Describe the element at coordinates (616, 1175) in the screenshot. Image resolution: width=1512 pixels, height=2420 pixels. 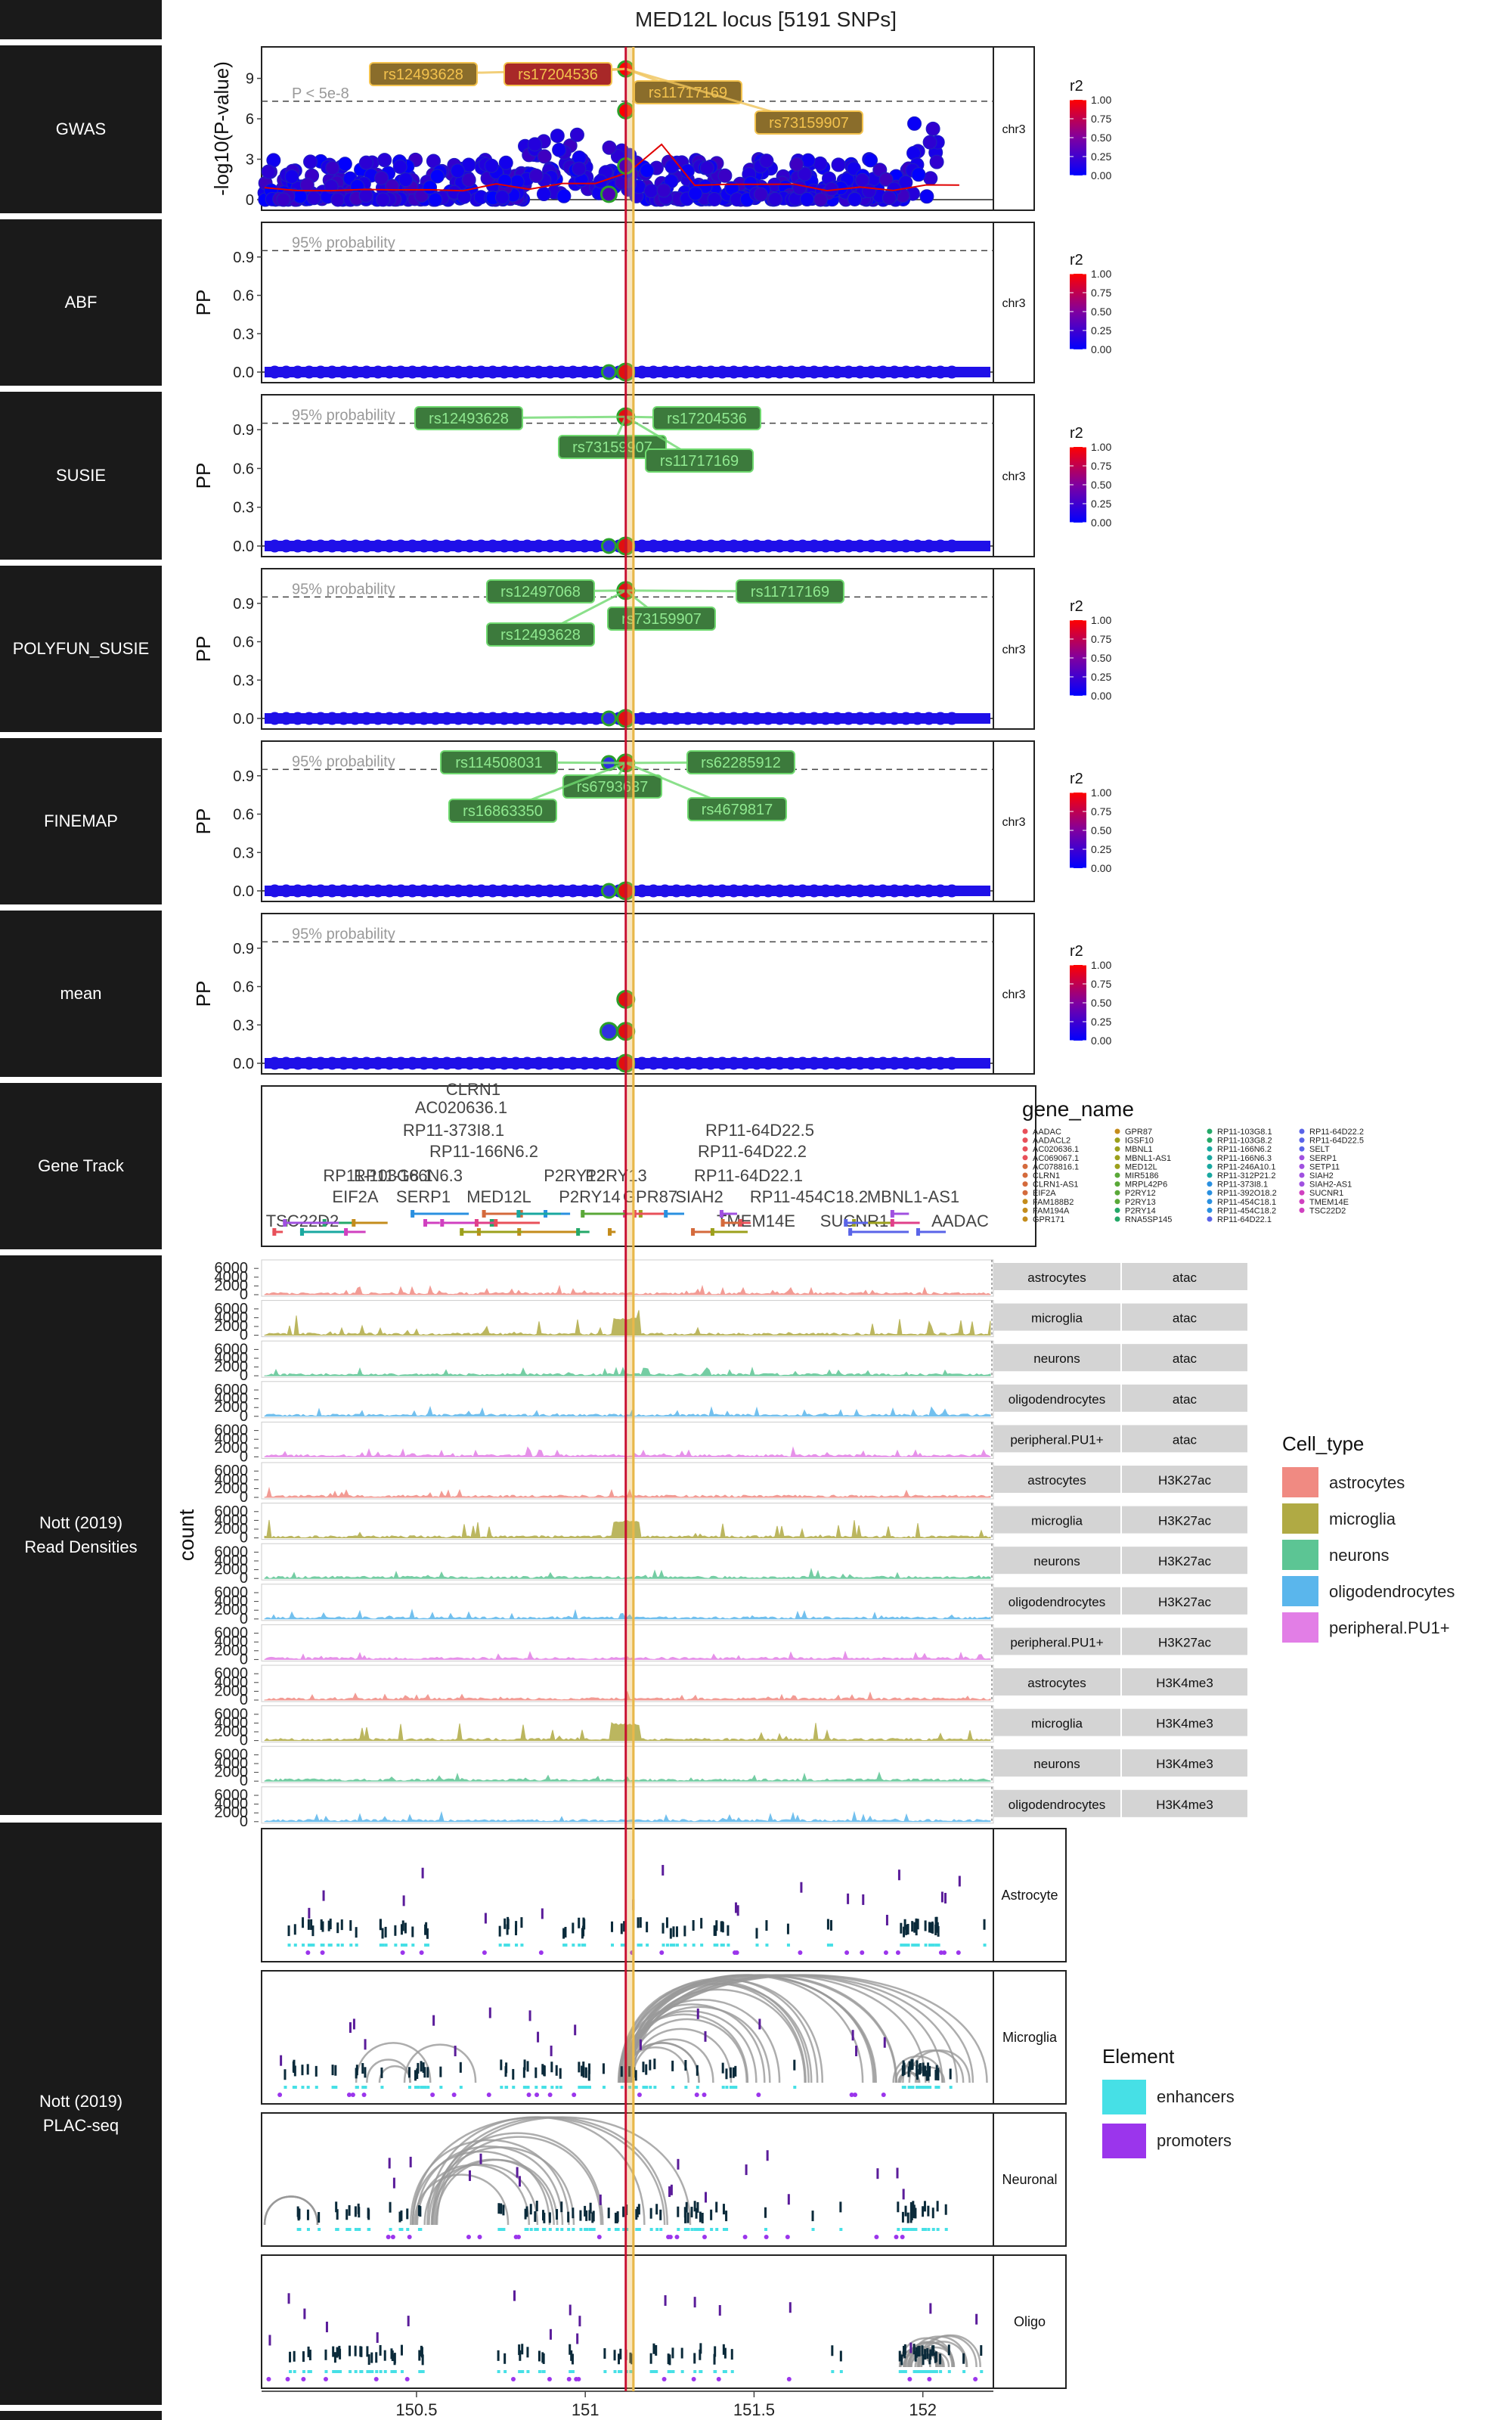
I see `gene-label: P2RY13` at that location.